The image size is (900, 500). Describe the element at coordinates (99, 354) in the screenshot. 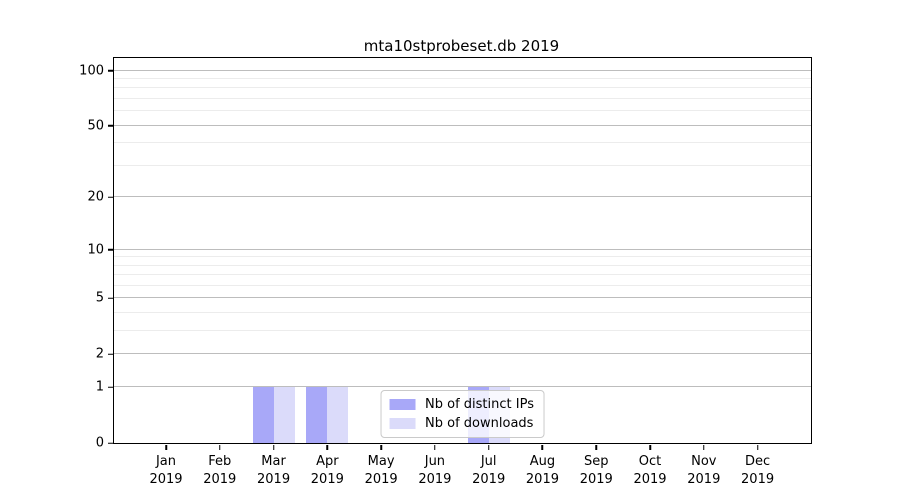

I see `y-tick-label: 2` at that location.